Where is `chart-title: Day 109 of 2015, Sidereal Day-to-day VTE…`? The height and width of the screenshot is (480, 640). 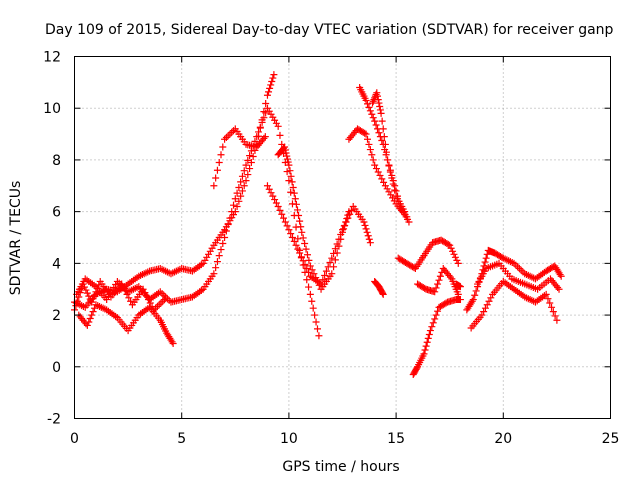
chart-title: Day 109 of 2015, Sidereal Day-to-day VTE… is located at coordinates (329, 30).